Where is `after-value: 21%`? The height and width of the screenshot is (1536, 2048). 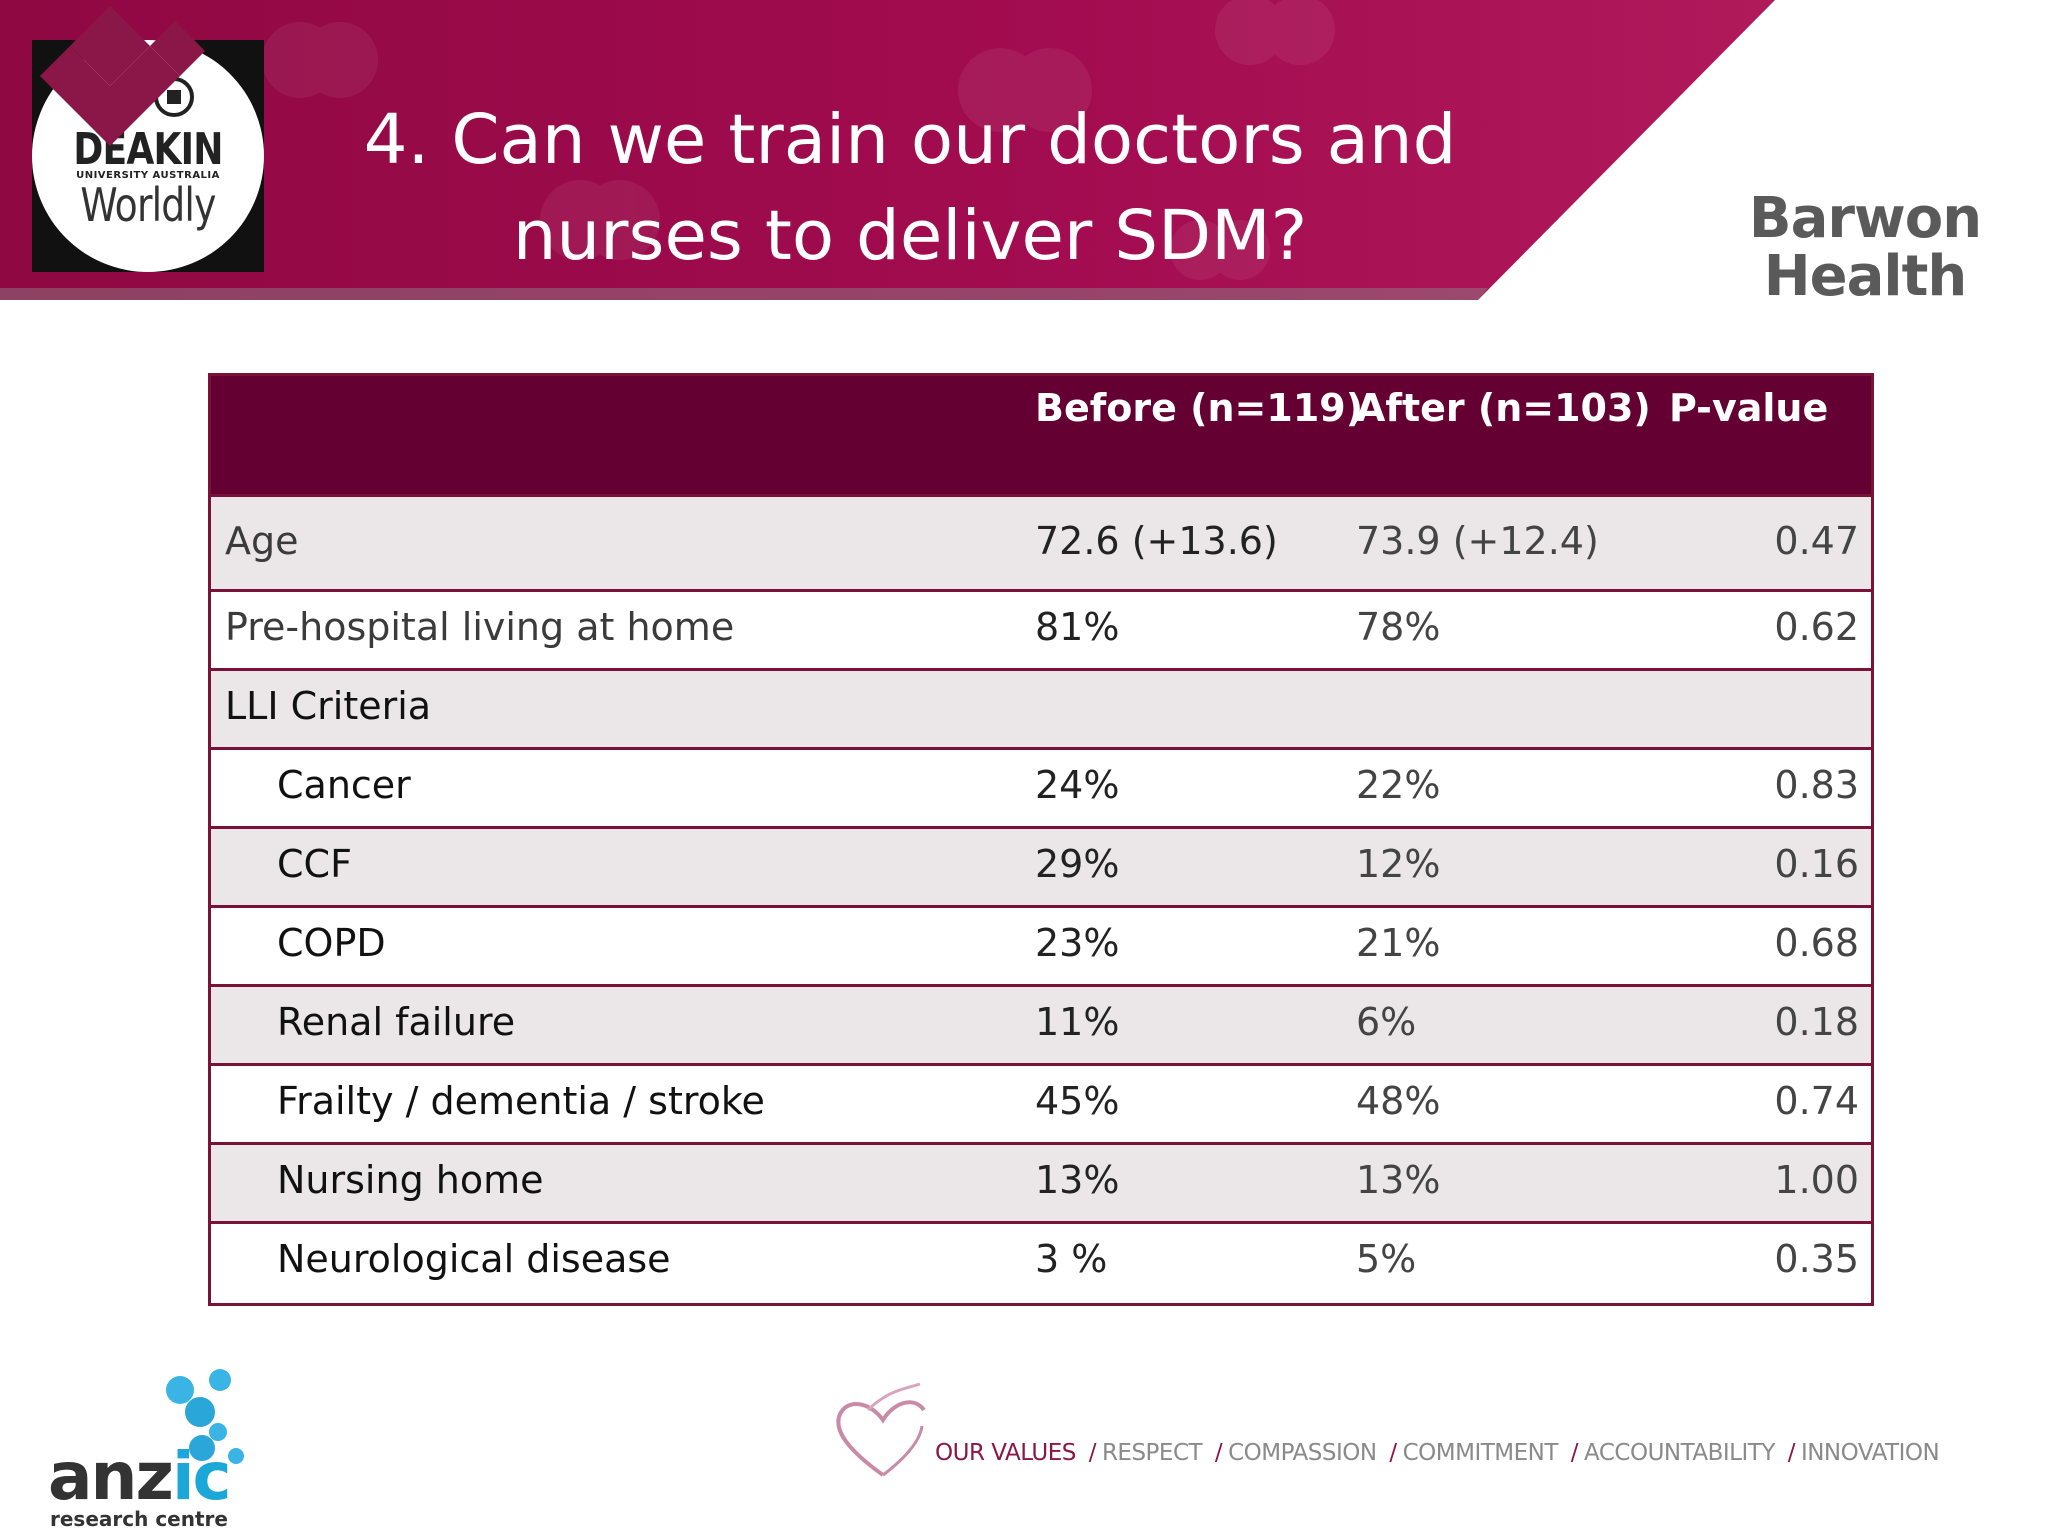
after-value: 21% is located at coordinates (1398, 943).